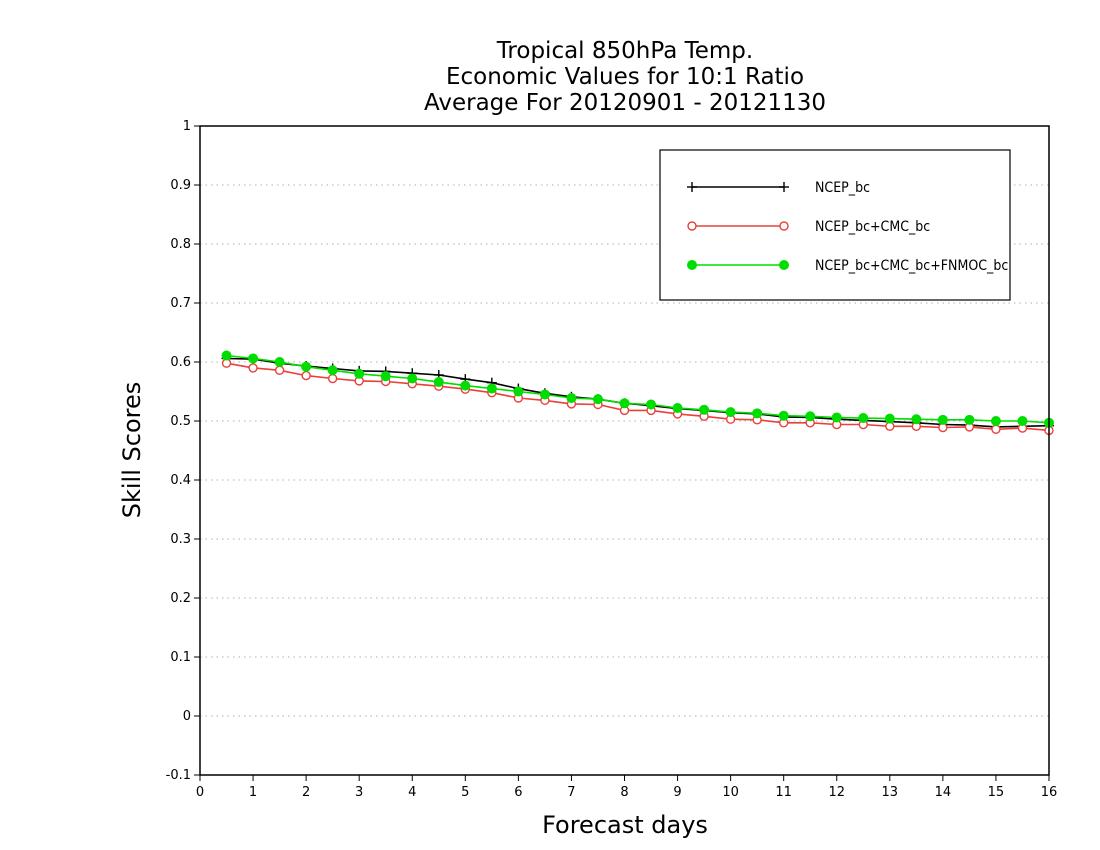  What do you see at coordinates (624, 51) in the screenshot?
I see `title-line-1: Tropical 850hPa Temp.` at bounding box center [624, 51].